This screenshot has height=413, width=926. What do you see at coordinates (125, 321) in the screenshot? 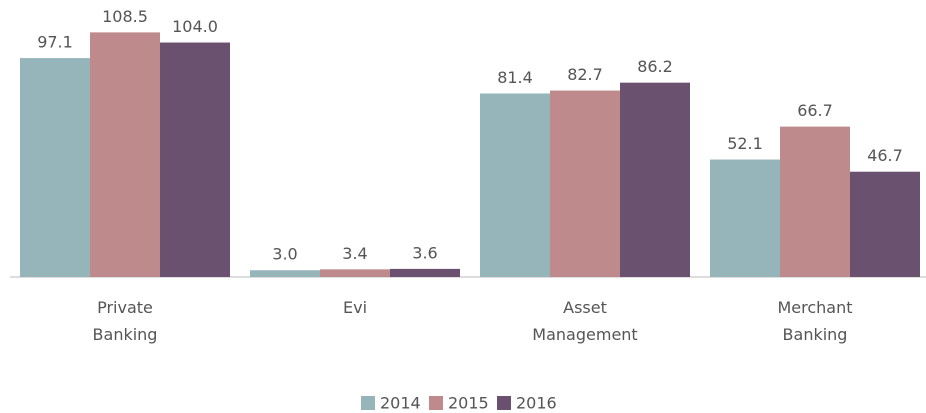
I see `x-tick-label: Private Banking` at bounding box center [125, 321].